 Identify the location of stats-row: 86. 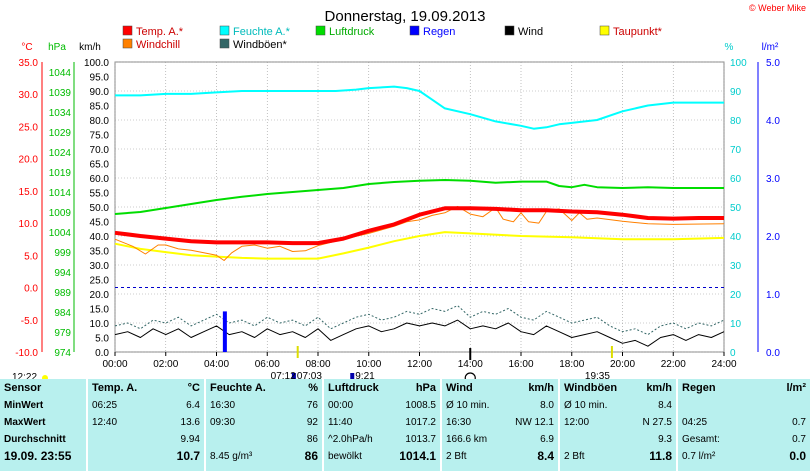
(264, 439).